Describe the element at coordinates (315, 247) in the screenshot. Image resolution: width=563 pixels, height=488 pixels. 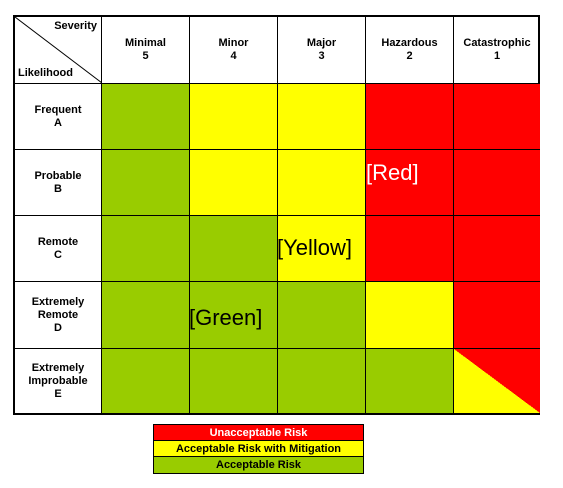
I see `overlay-label-yellow: [Yellow]` at that location.